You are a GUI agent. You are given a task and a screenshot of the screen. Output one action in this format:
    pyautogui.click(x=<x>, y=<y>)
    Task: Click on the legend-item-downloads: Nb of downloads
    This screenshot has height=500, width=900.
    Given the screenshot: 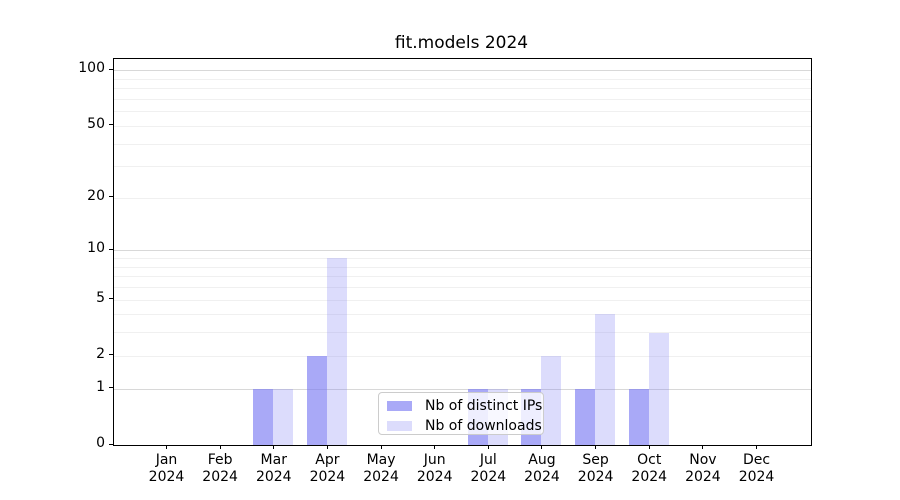 What is the action you would take?
    pyautogui.click(x=464, y=425)
    